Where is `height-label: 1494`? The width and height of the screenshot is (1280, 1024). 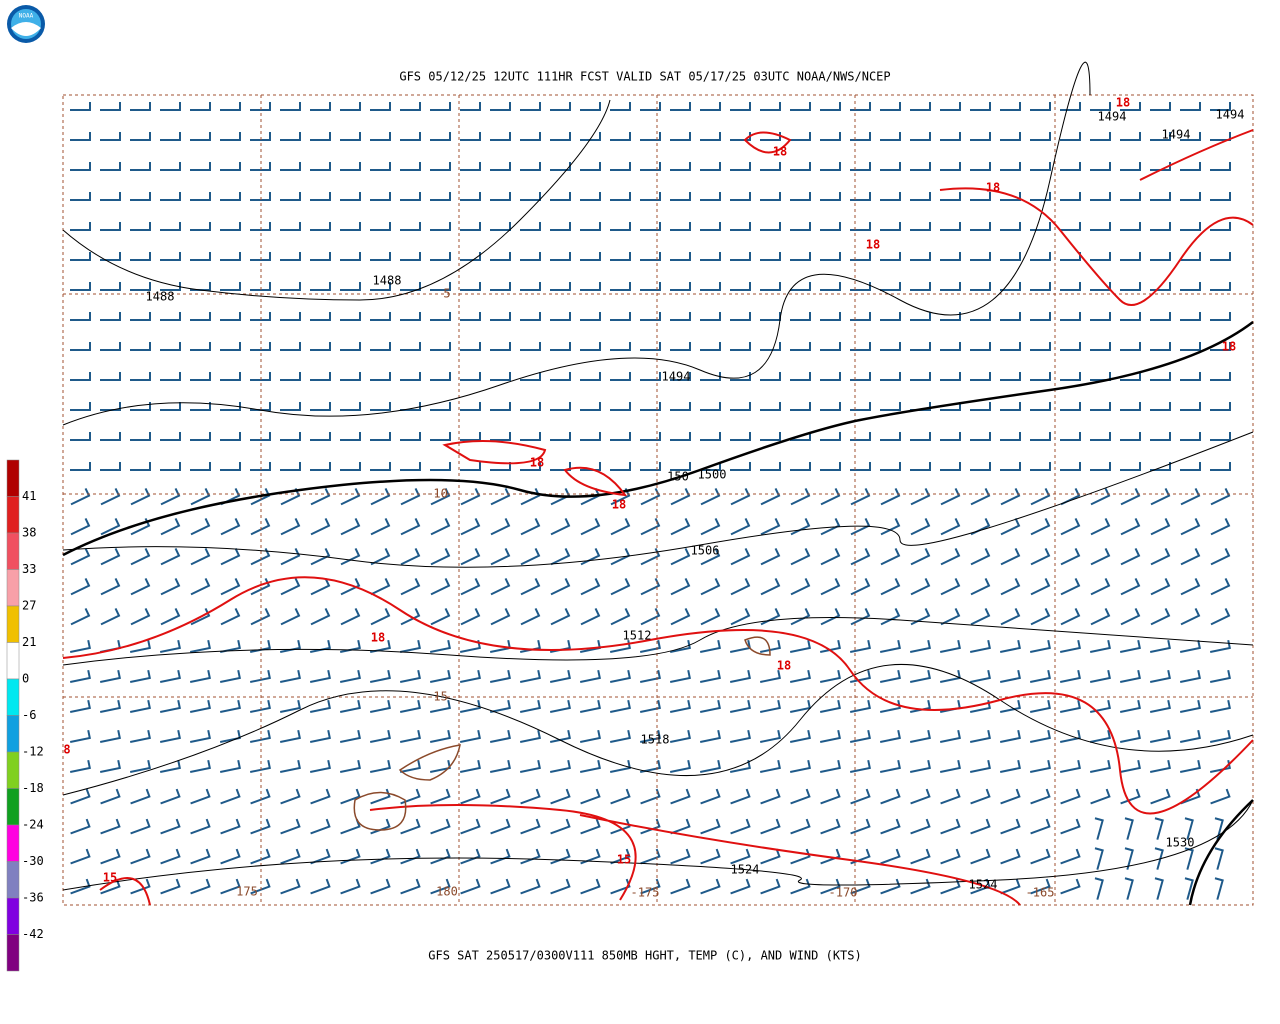 height-label: 1494 is located at coordinates (1176, 135).